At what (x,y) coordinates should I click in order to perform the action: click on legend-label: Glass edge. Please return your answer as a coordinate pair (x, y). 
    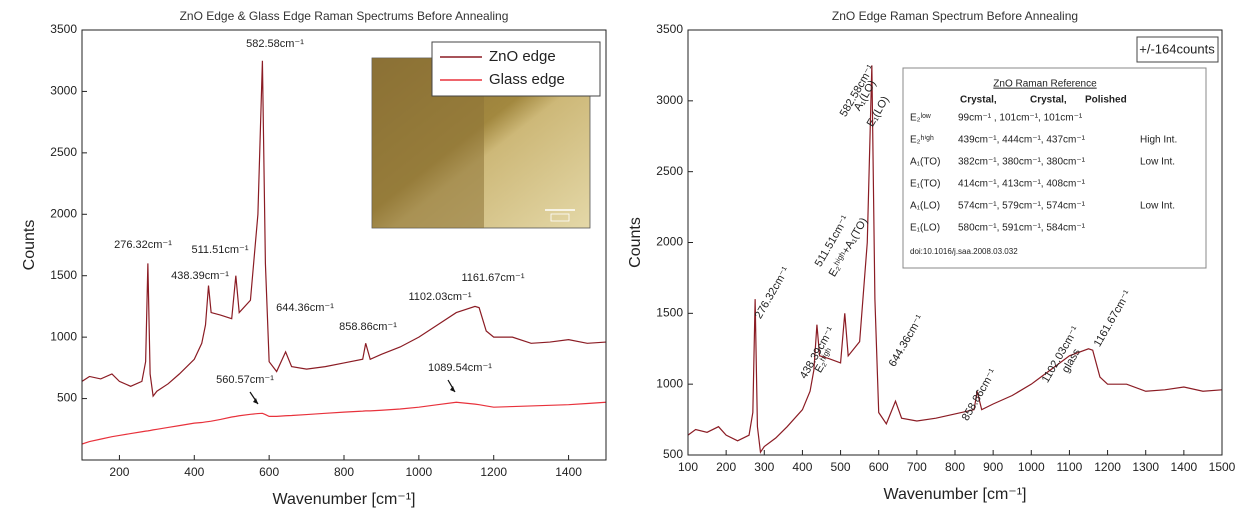
    Looking at the image, I should click on (527, 79).